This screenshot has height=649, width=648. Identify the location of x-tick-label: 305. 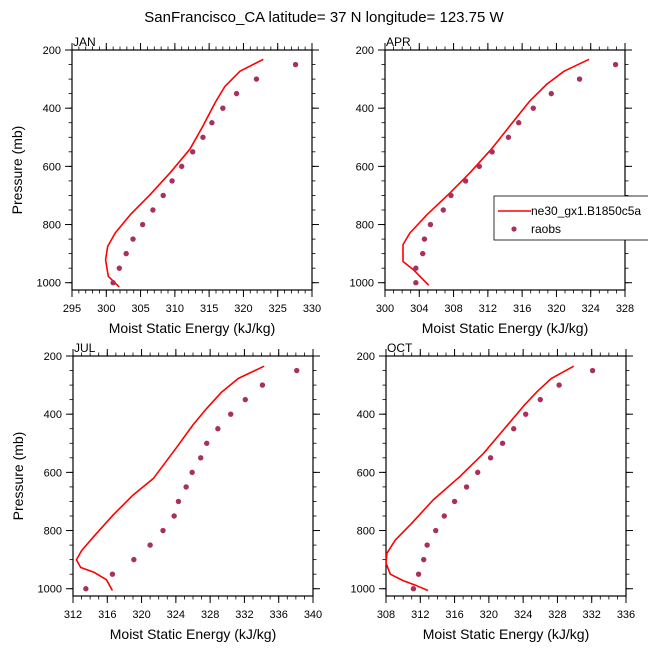
(140, 309).